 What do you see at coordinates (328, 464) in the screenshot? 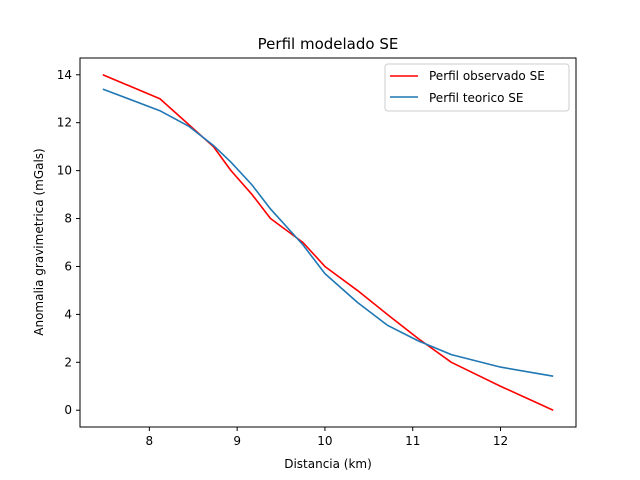
I see `x-axis-label: Distancia (km)` at bounding box center [328, 464].